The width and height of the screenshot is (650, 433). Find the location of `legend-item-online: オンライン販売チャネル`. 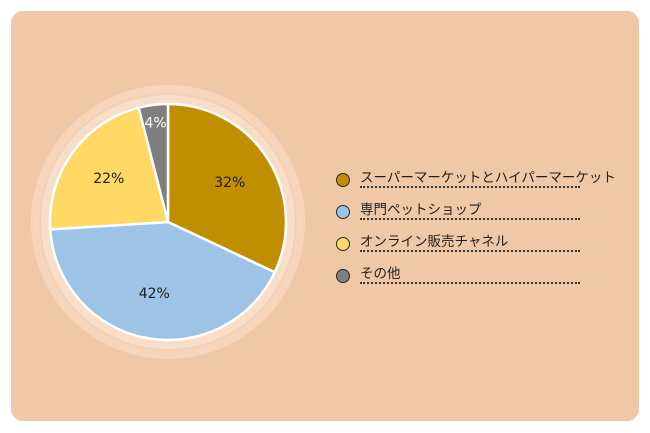

legend-item-online: オンライン販売チャネル is located at coordinates (478, 244).